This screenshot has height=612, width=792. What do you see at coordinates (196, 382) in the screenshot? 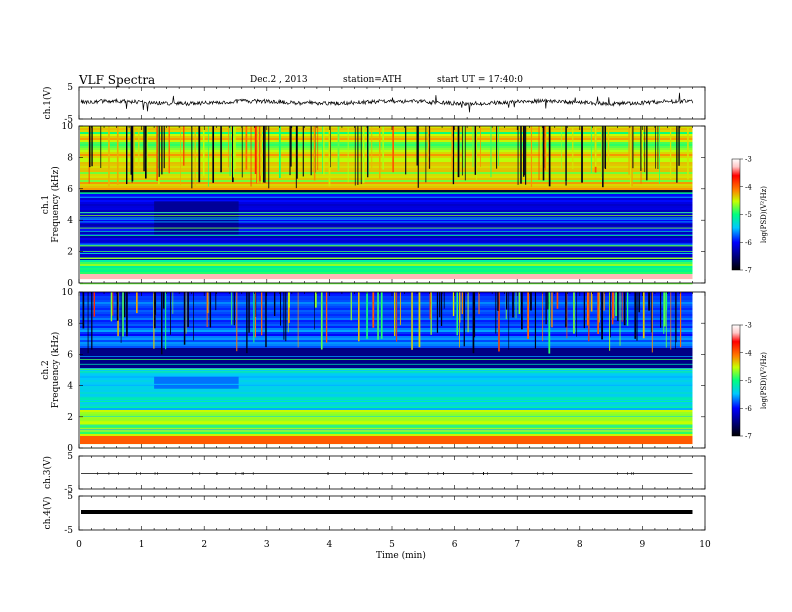
I see `spectrogram-quiet-block` at bounding box center [196, 382].